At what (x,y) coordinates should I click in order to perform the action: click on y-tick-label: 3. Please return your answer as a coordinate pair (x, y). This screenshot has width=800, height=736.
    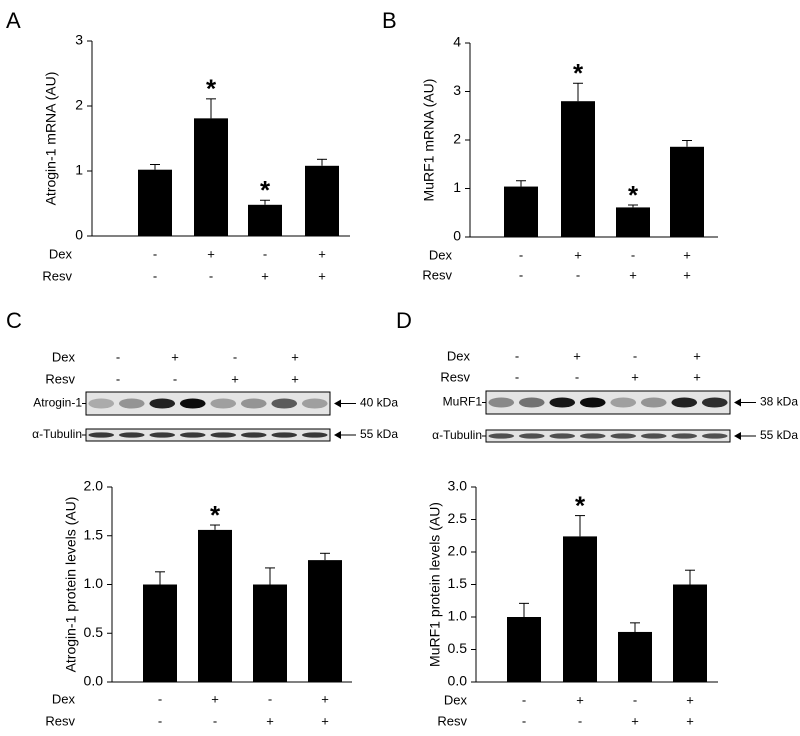
    Looking at the image, I should click on (457, 90).